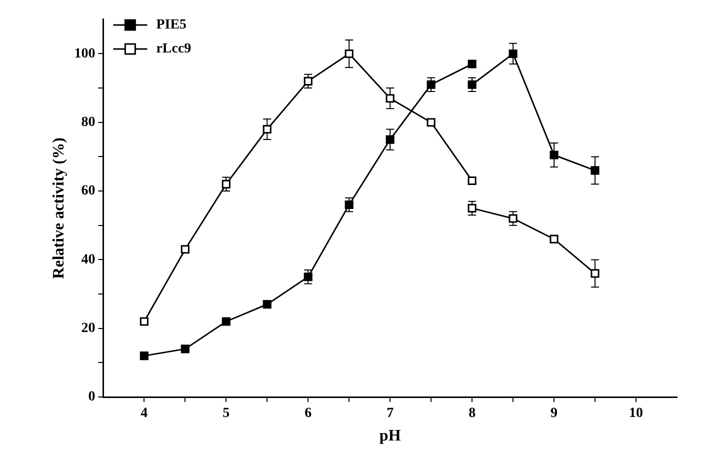  What do you see at coordinates (88, 191) in the screenshot?
I see `y-tick-label: 60` at bounding box center [88, 191].